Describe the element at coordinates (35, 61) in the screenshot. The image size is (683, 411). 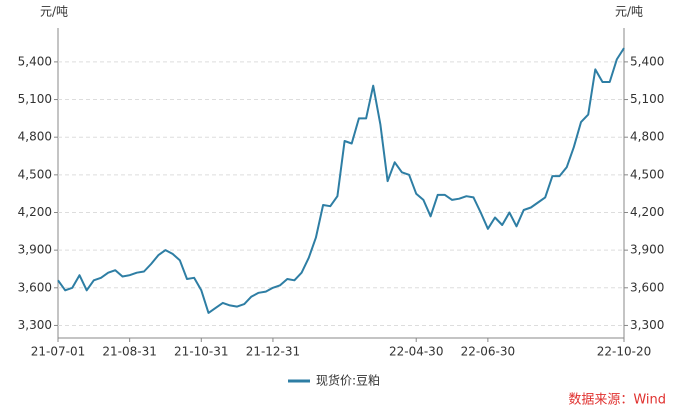
I see `y-tick-label: 5,400` at that location.